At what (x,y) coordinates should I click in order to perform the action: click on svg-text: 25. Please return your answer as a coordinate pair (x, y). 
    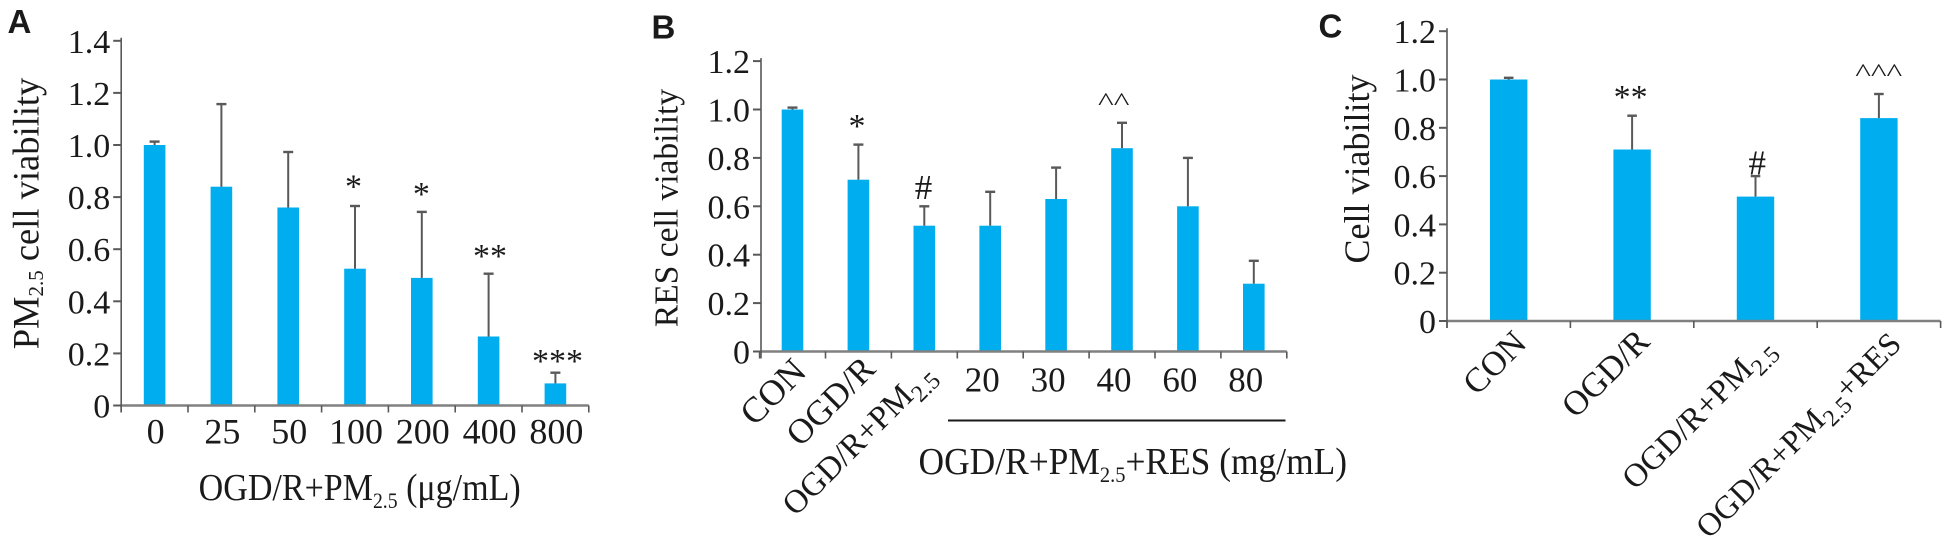
    Looking at the image, I should click on (222, 432).